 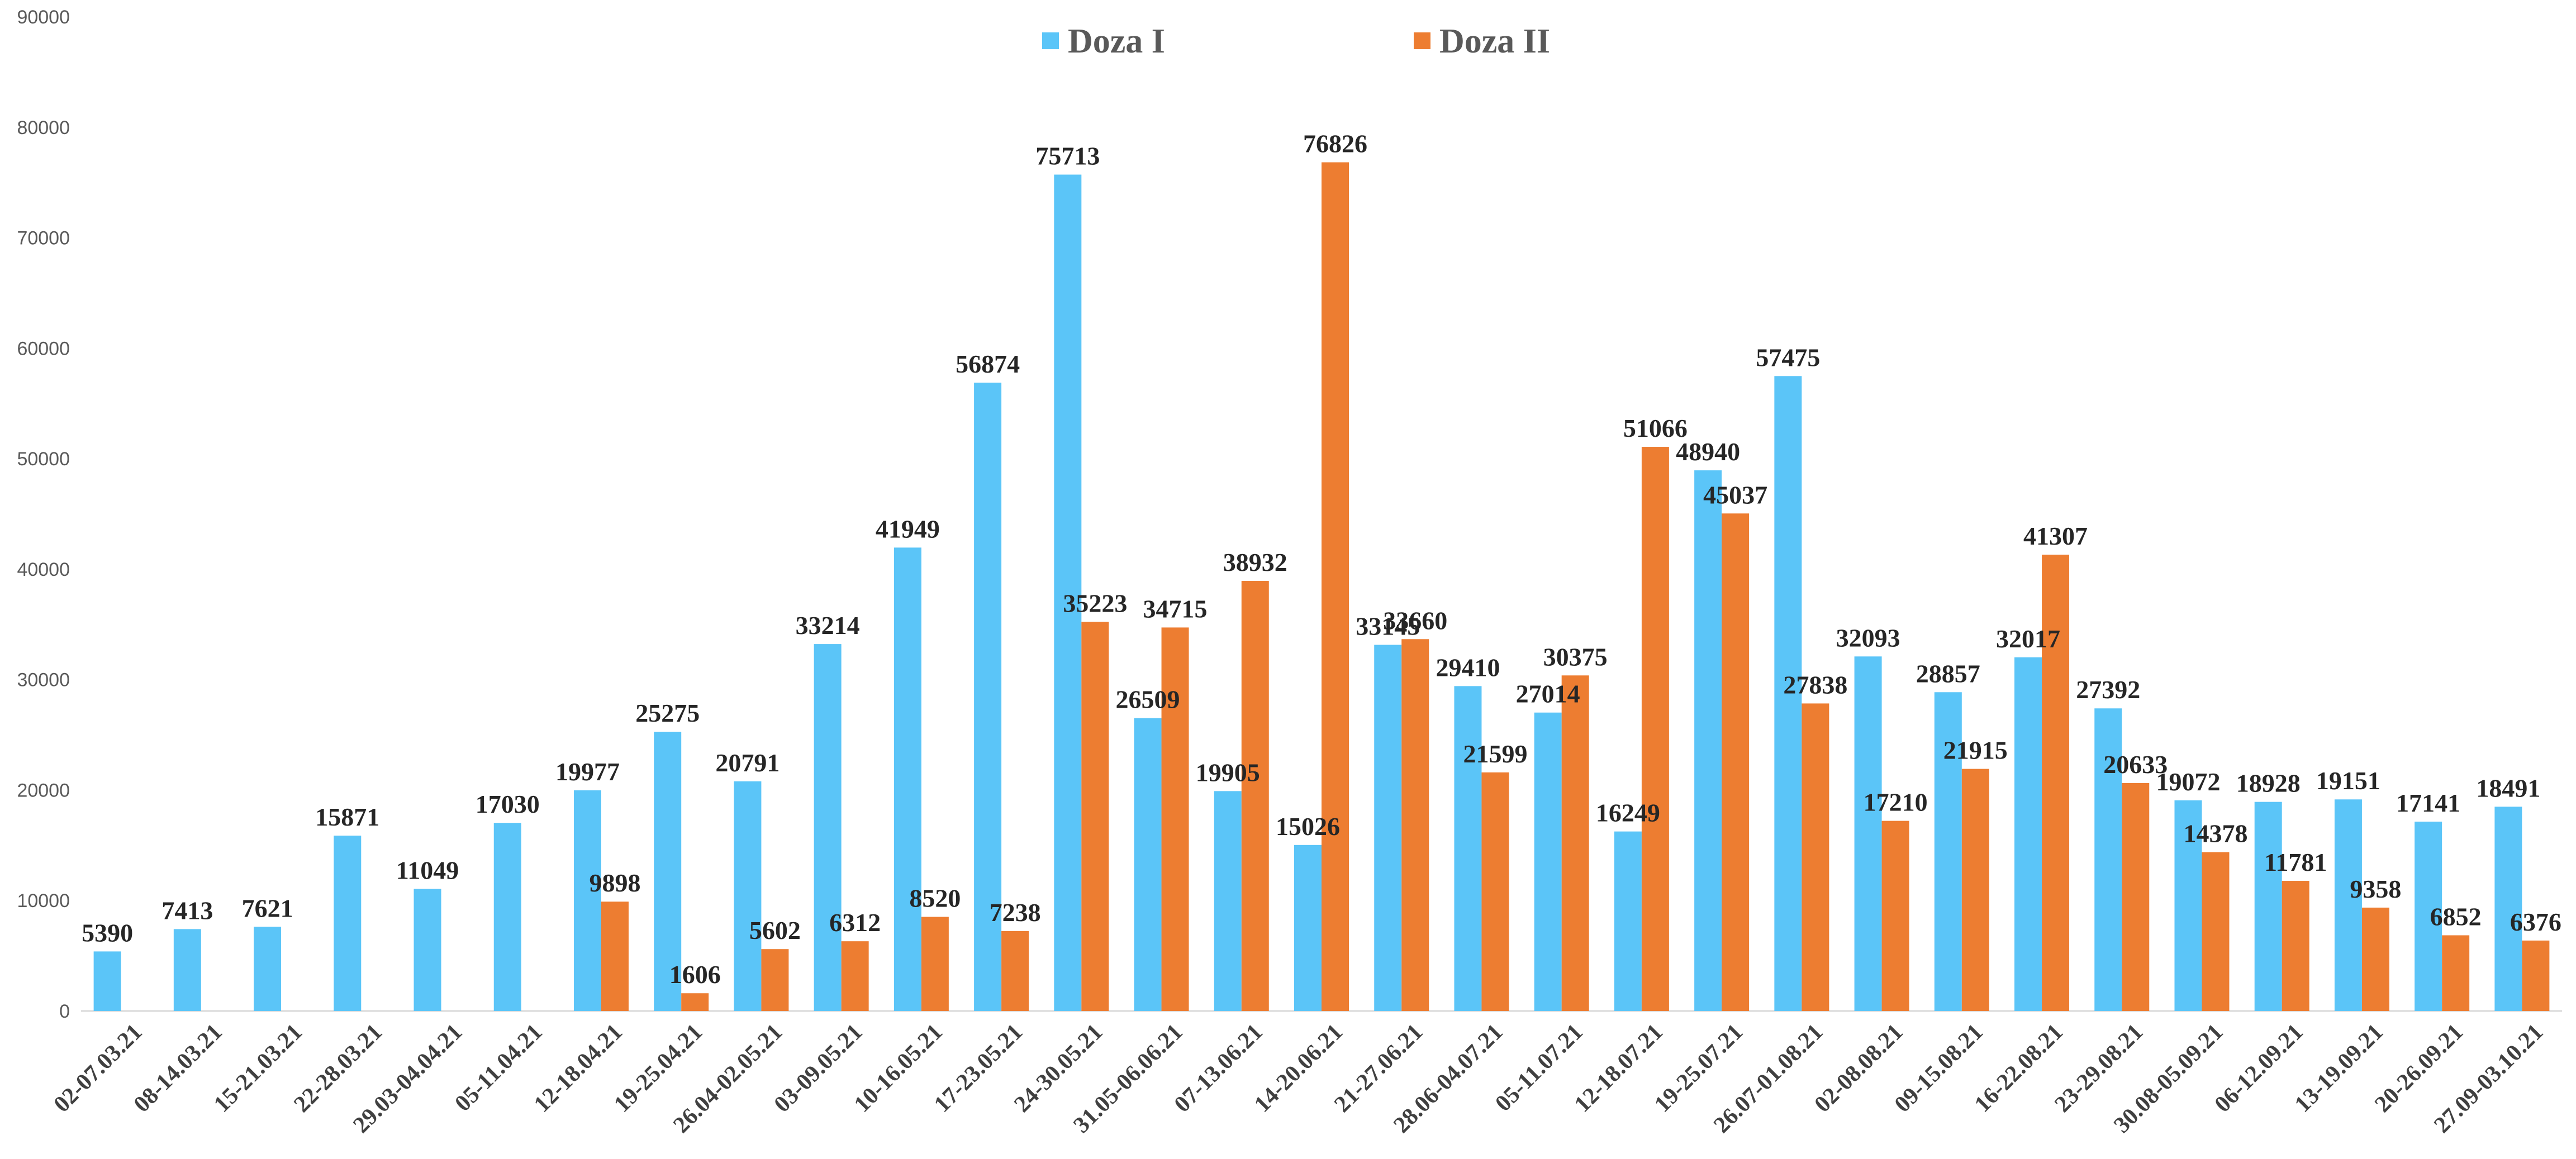 I want to click on y-tick-label: 60000, so click(x=43, y=348).